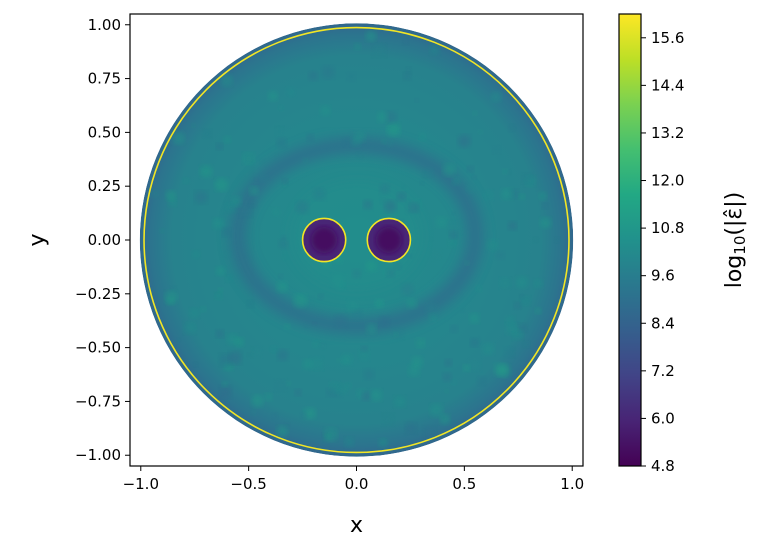  What do you see at coordinates (98, 348) in the screenshot?
I see `y-tick-label: −0.50` at bounding box center [98, 348].